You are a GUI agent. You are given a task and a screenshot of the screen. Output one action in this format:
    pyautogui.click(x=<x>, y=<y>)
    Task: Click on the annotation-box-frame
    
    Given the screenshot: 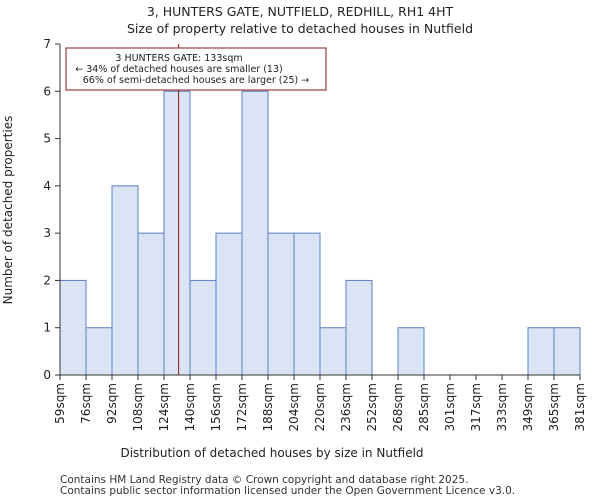 What is the action you would take?
    pyautogui.click(x=196, y=69)
    